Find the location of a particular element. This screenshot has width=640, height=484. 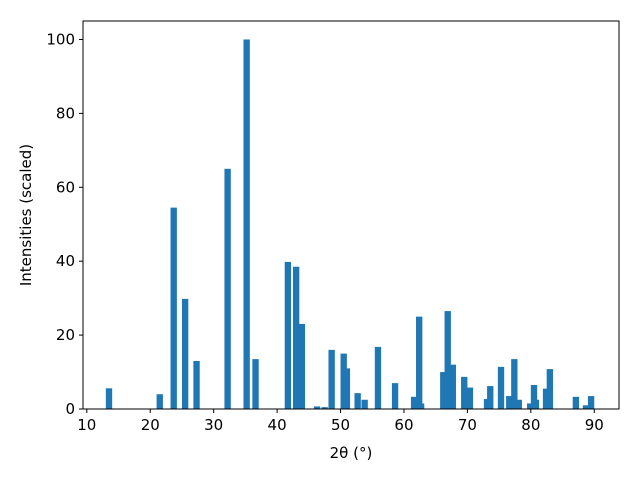

y-axis-label: Intensities (scaled) is located at coordinates (26, 215).